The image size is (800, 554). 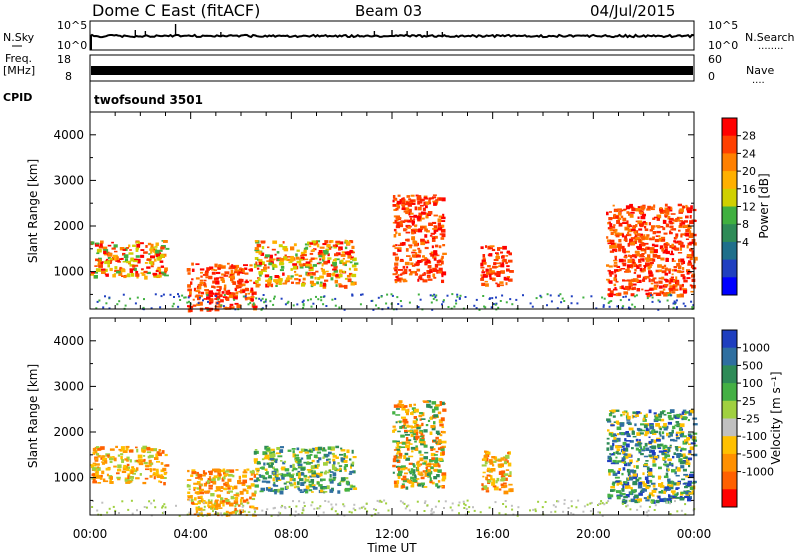 I want to click on colorbar-tick-label: 12, so click(x=749, y=207).